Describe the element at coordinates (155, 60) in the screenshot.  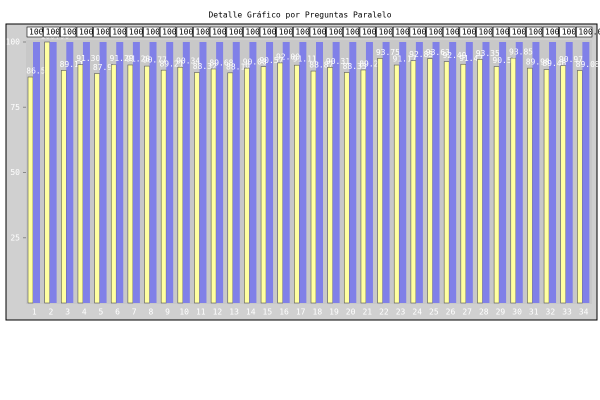
I see `value-label: 90.77` at that location.